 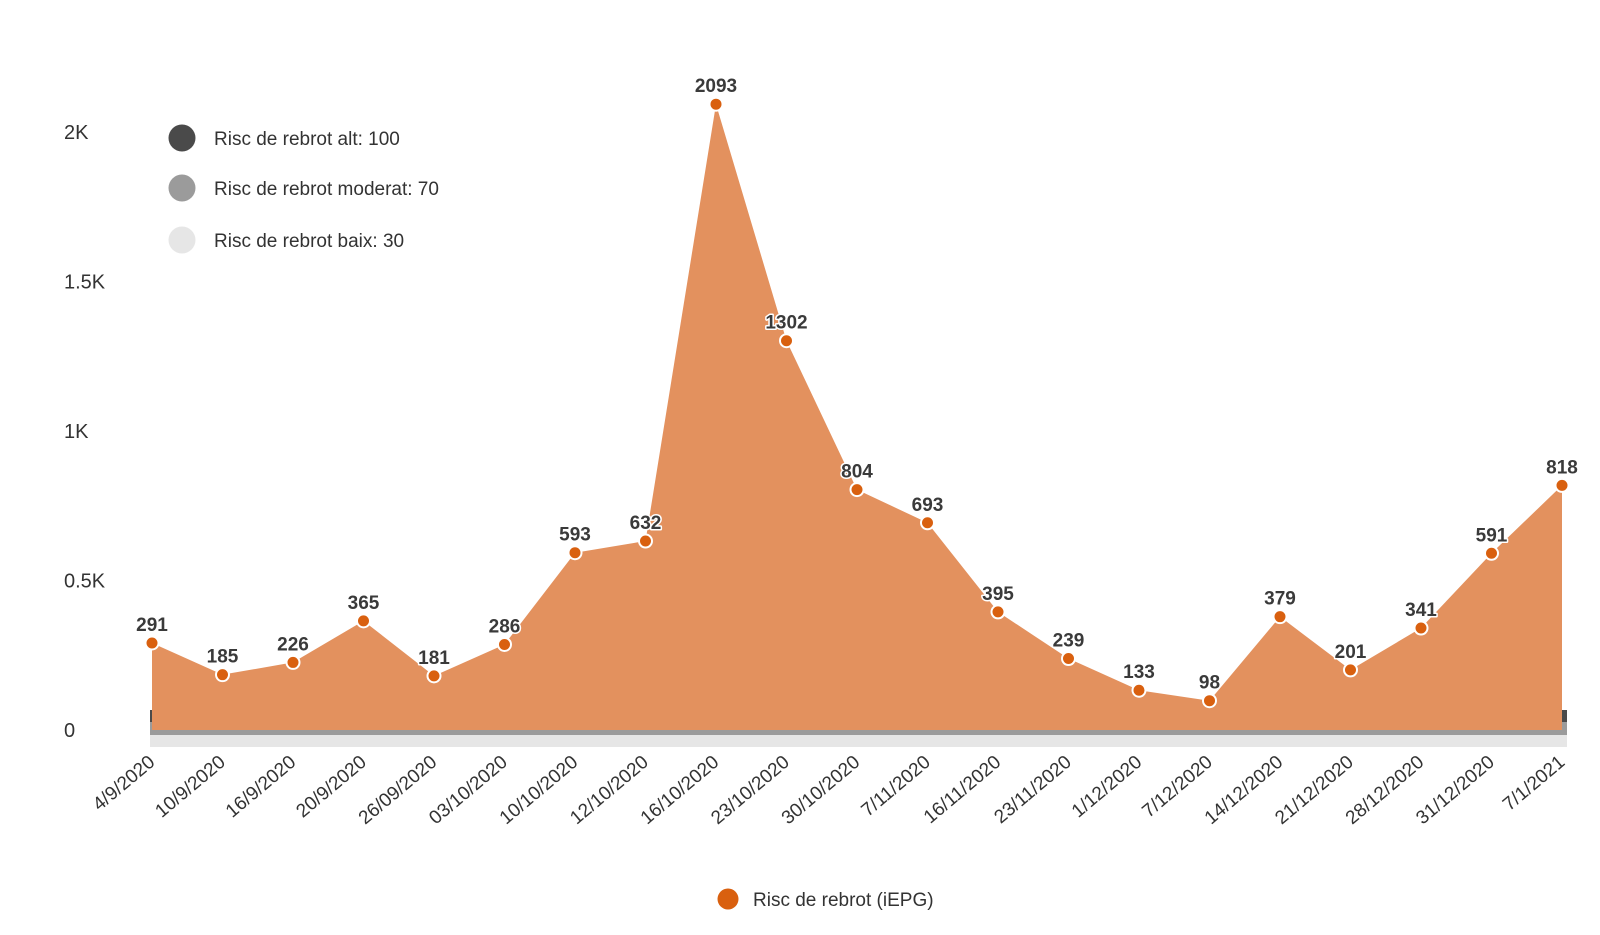 I want to click on x-tick-label: 4/9/2020, so click(x=124, y=784).